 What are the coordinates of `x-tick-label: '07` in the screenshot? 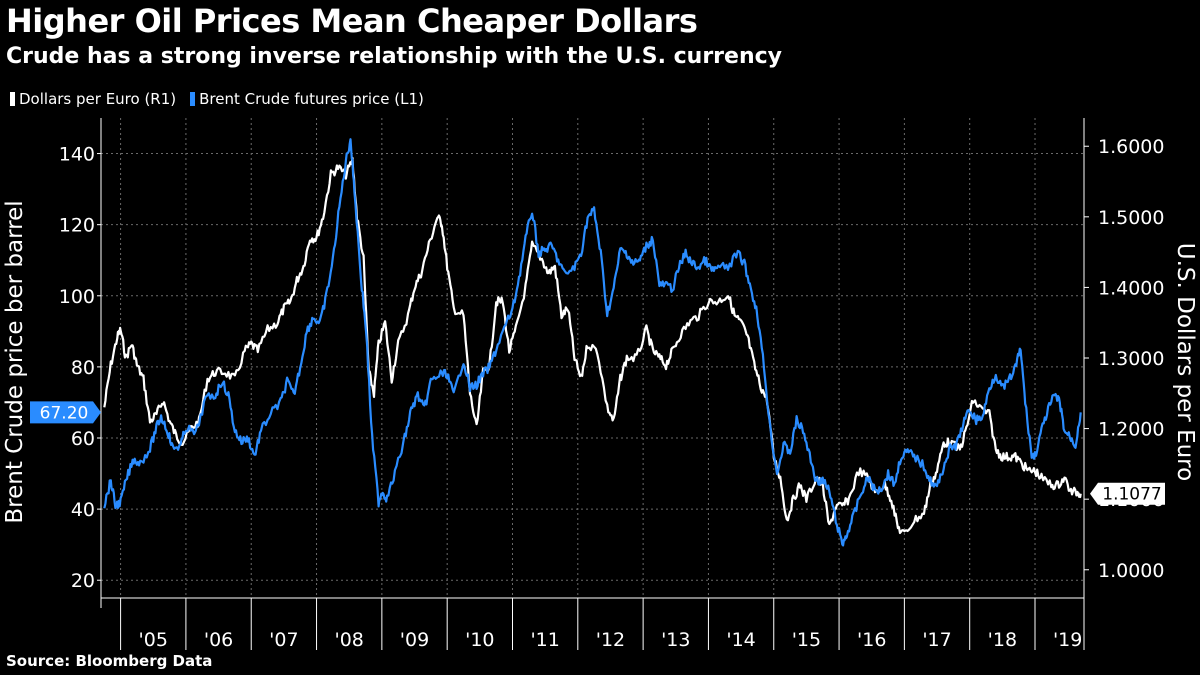 It's located at (283, 640).